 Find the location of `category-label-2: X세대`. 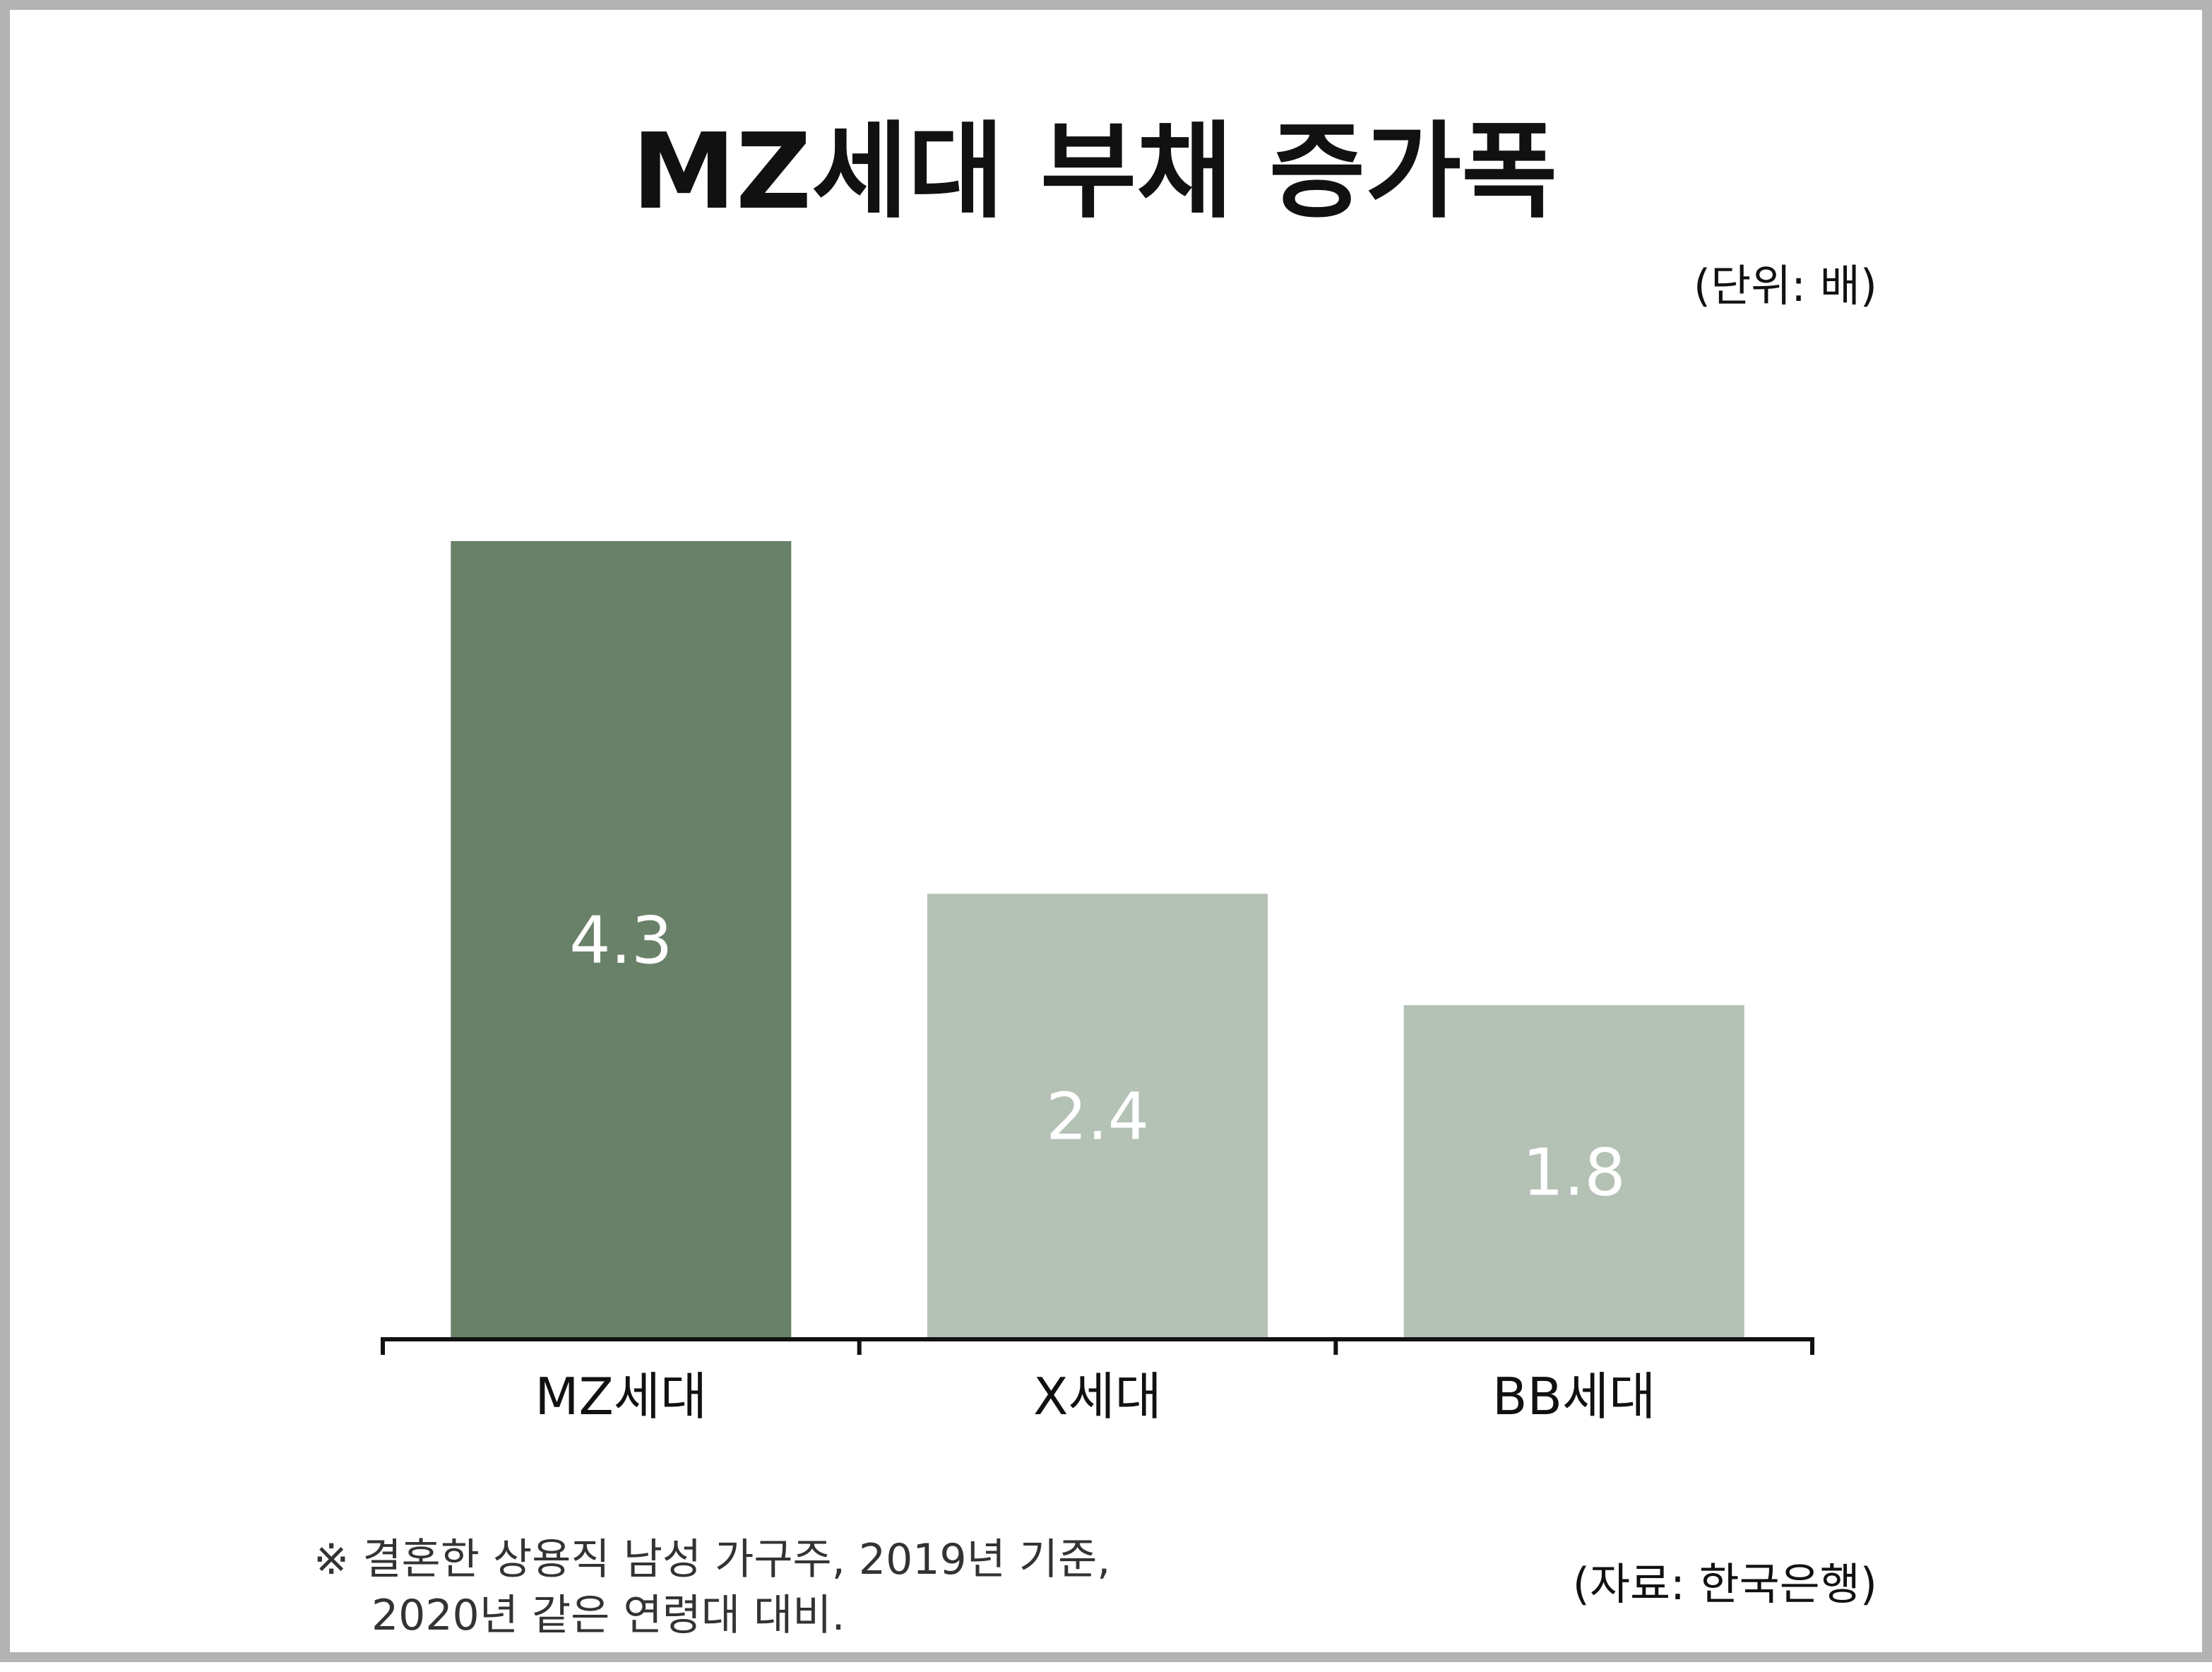

category-label-2: X세대 is located at coordinates (1097, 1396).